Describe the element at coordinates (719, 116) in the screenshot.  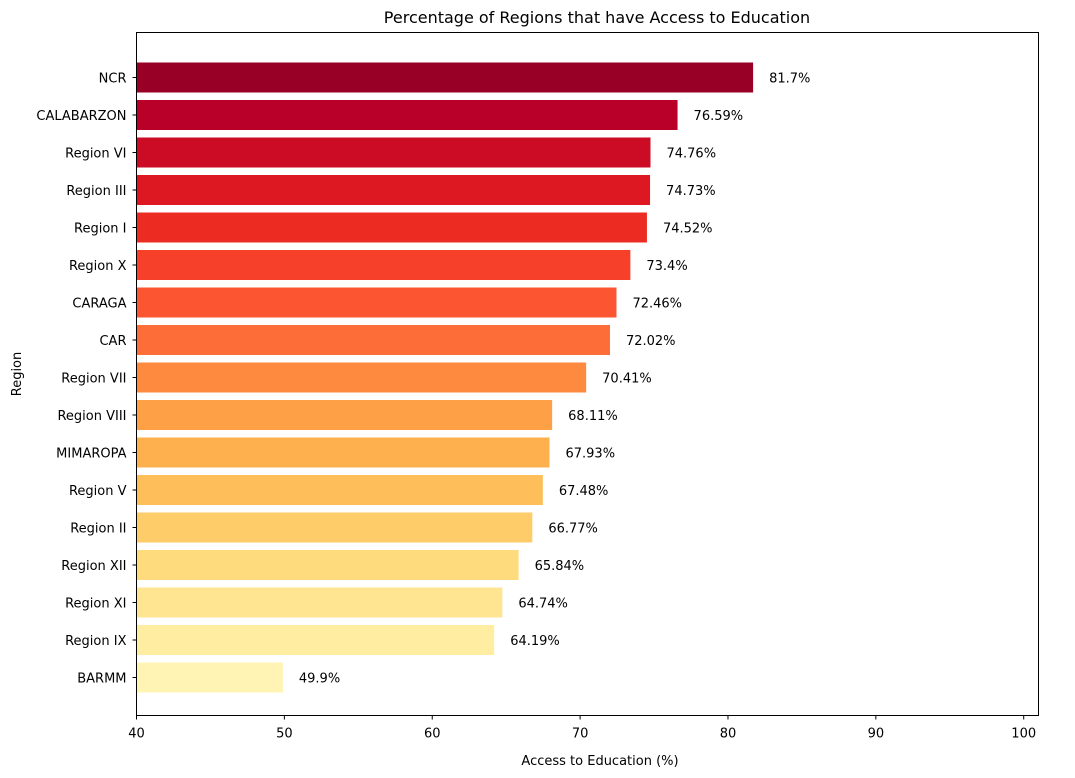
I see `data-label: 76.59%` at that location.